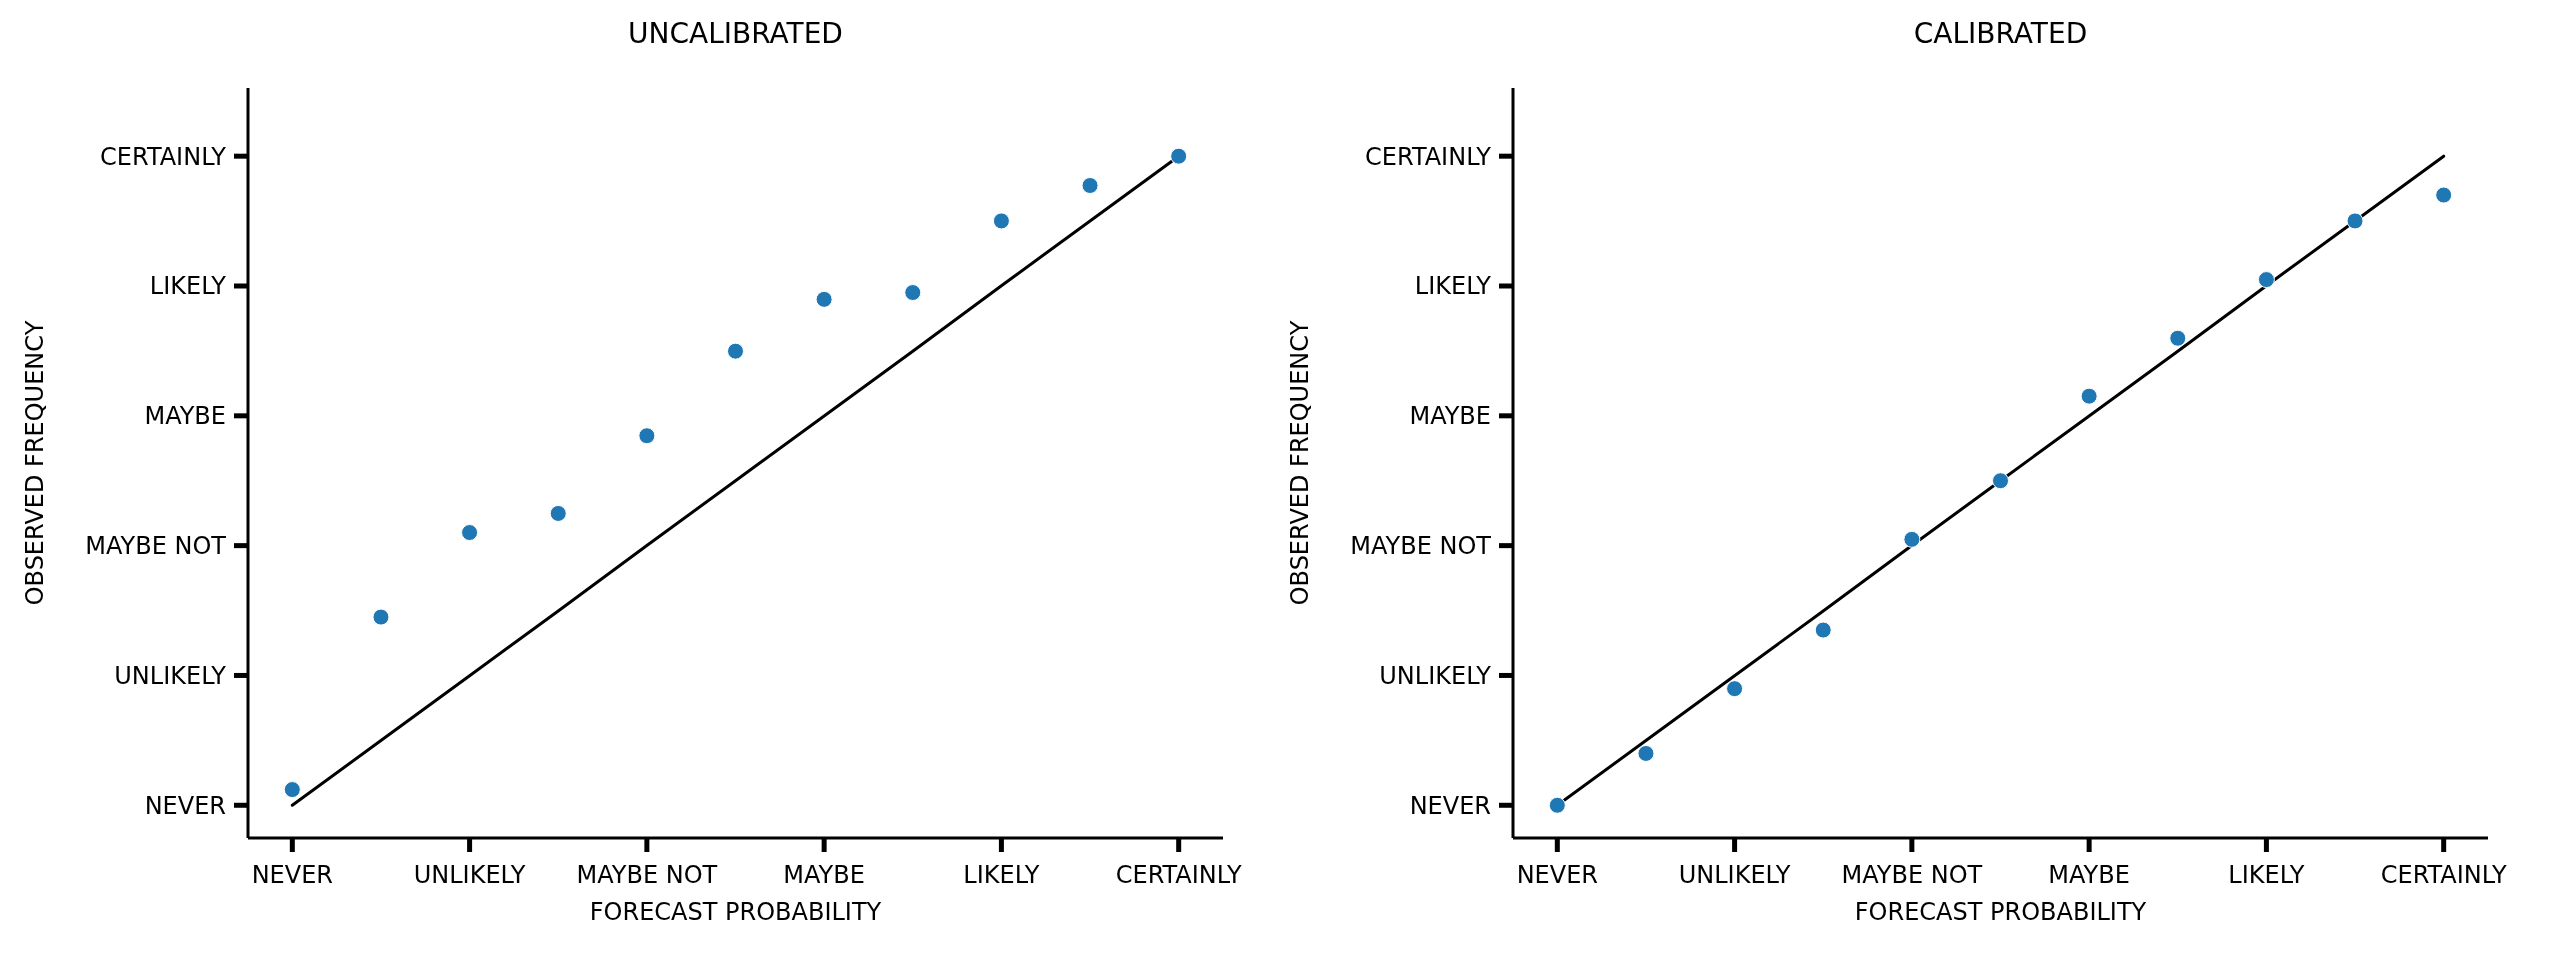 This screenshot has height=980, width=2554. What do you see at coordinates (2000, 33) in the screenshot?
I see `chart-title: CALIBRATED` at bounding box center [2000, 33].